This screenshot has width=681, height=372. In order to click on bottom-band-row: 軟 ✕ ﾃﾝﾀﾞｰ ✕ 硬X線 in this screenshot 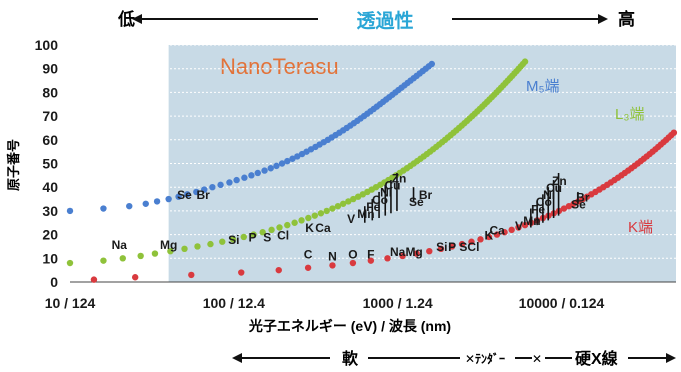, I will do `click(454, 358)`.